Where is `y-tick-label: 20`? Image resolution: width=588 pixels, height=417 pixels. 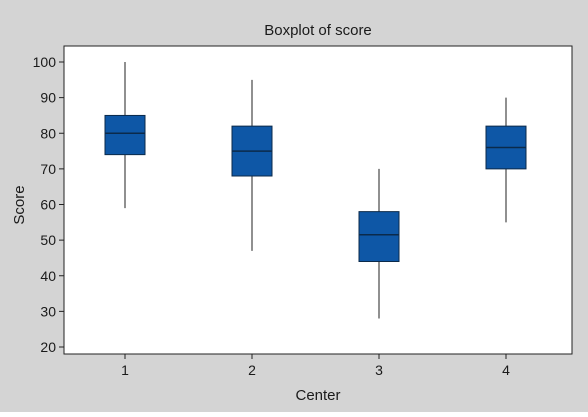 y-tick-label: 20 is located at coordinates (48, 347).